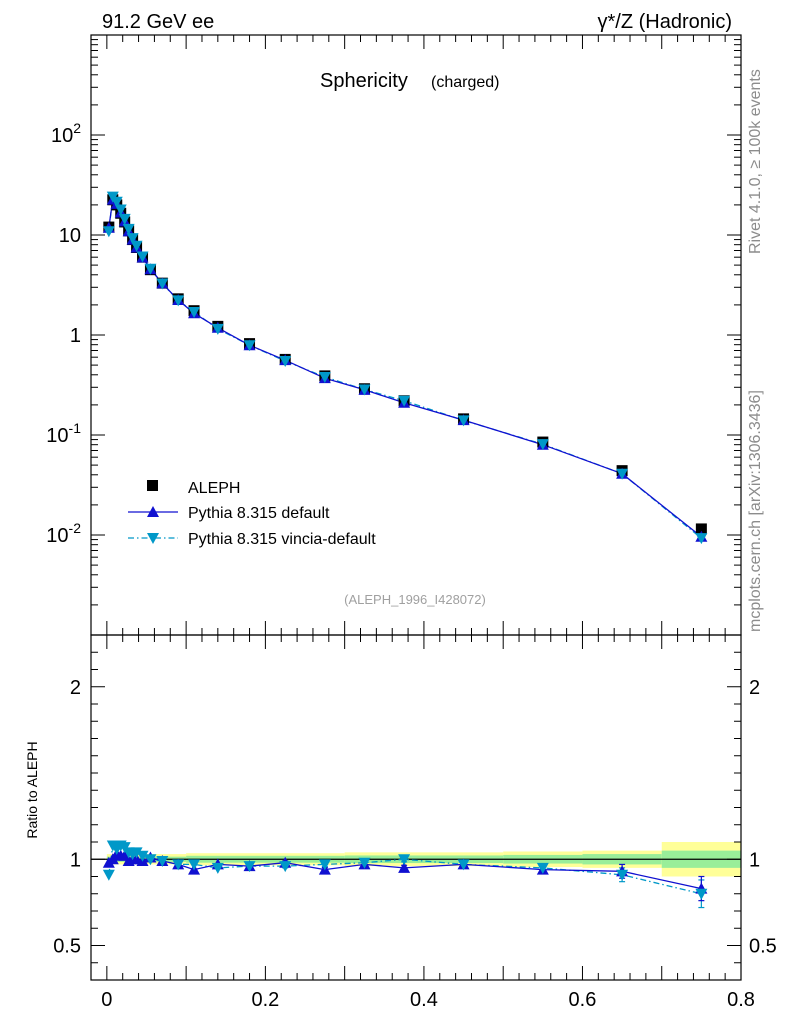  I want to click on ratio-x-tick-label: 0, so click(106, 1000).